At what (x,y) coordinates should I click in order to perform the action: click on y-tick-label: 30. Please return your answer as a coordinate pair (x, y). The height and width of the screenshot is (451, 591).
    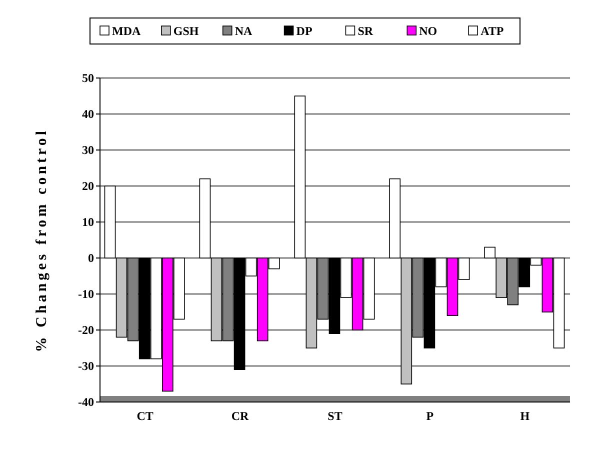
    Looking at the image, I should click on (88, 150).